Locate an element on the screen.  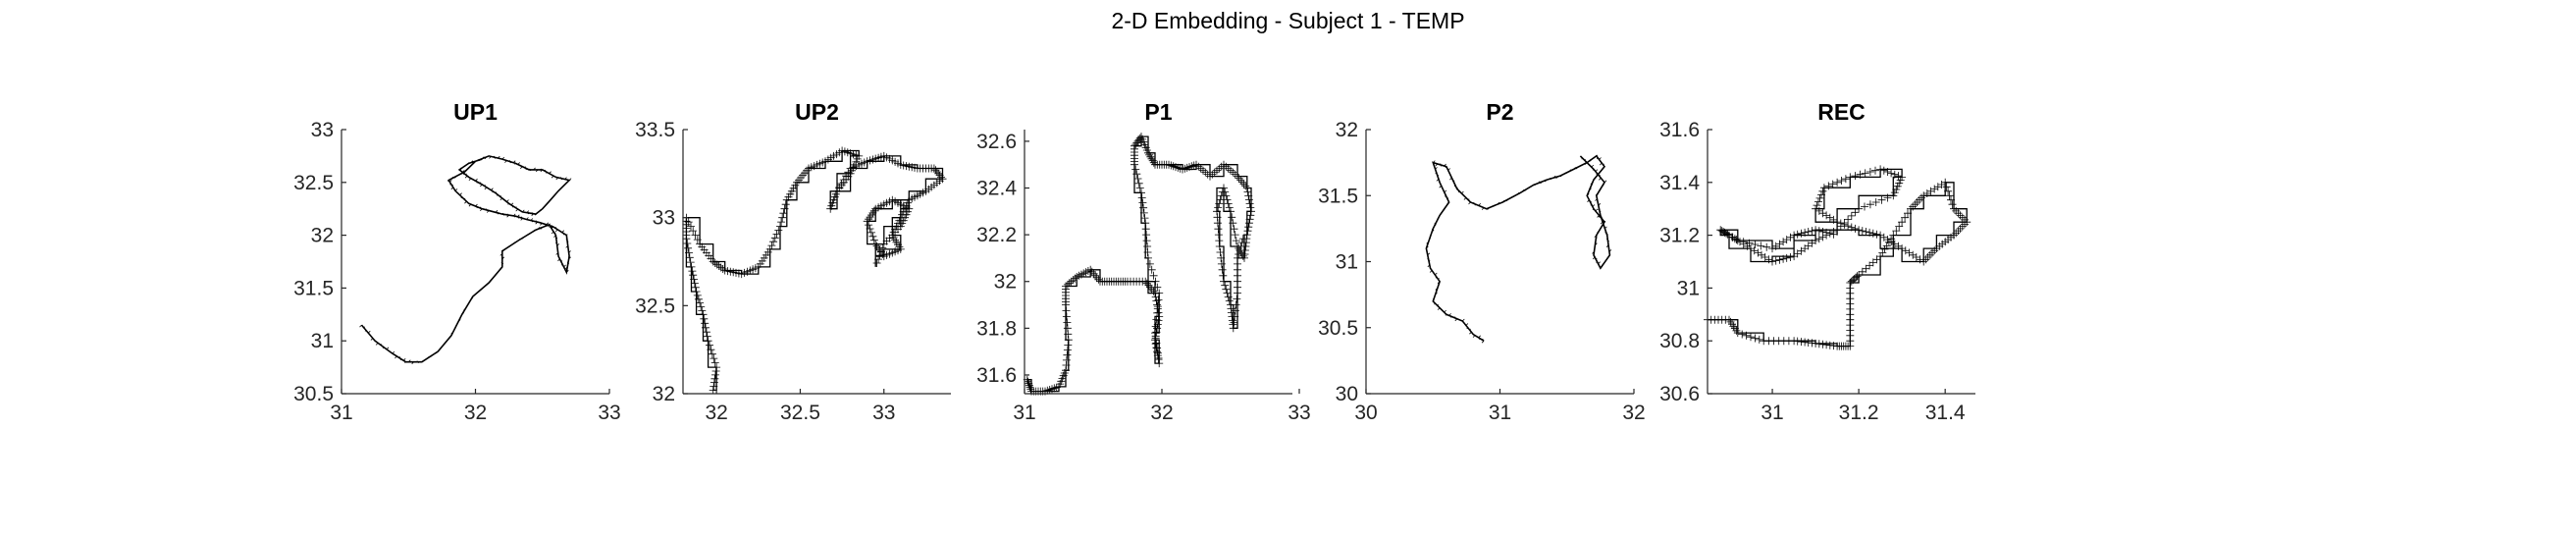
y-tick-label: 32.4 is located at coordinates (996, 189).